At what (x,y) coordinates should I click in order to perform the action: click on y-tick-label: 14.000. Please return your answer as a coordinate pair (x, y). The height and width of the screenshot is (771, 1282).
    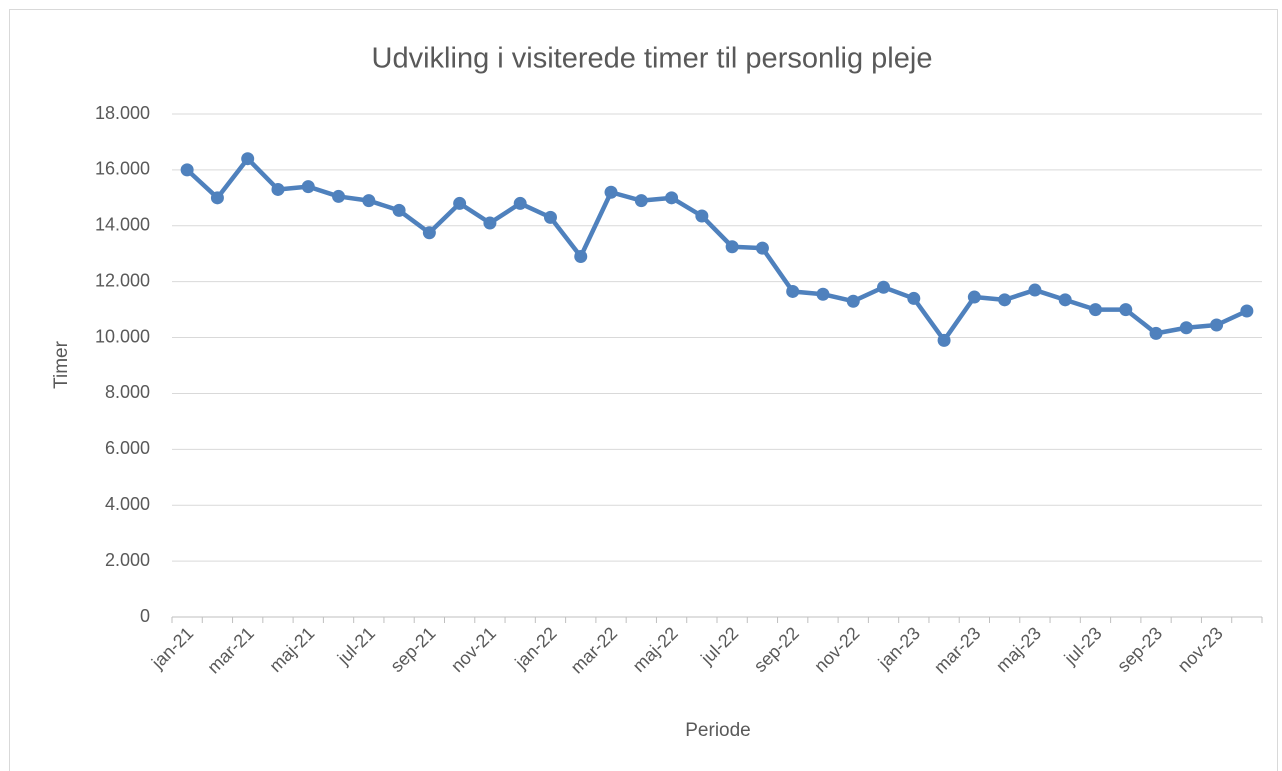
    Looking at the image, I should click on (122, 225).